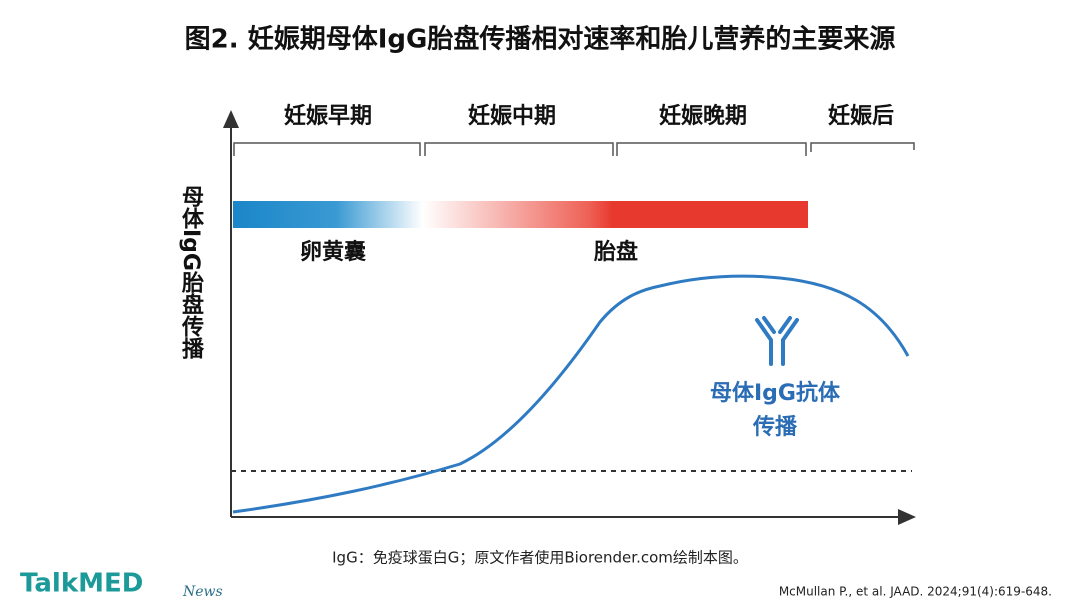 The image size is (1080, 608). I want to click on phase-label: 妊娠早期, so click(328, 116).